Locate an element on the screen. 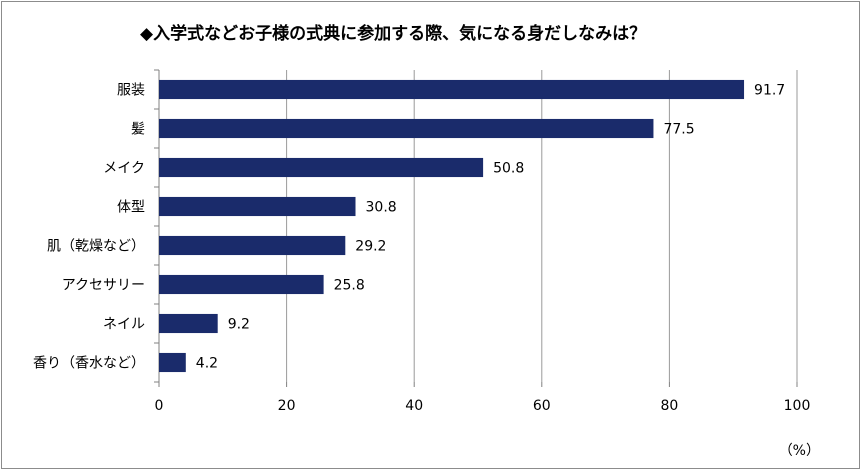 This screenshot has height=472, width=863. value-label: 9.2 is located at coordinates (239, 325).